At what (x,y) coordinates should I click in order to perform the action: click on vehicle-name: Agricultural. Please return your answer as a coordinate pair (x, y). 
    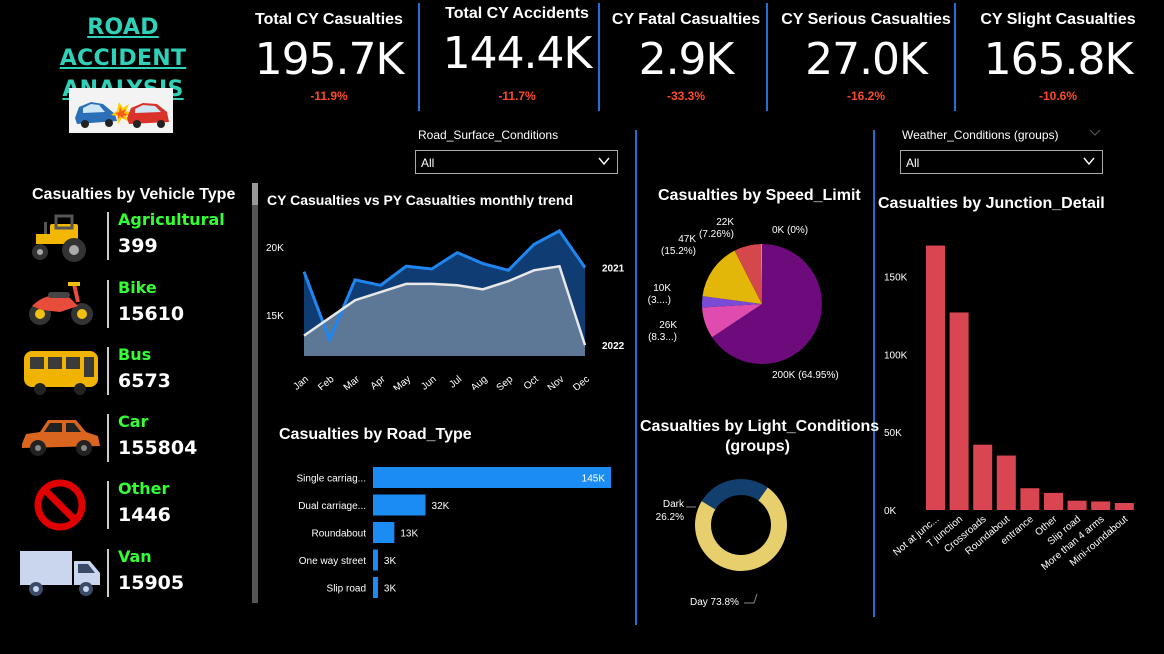
    Looking at the image, I should click on (171, 219).